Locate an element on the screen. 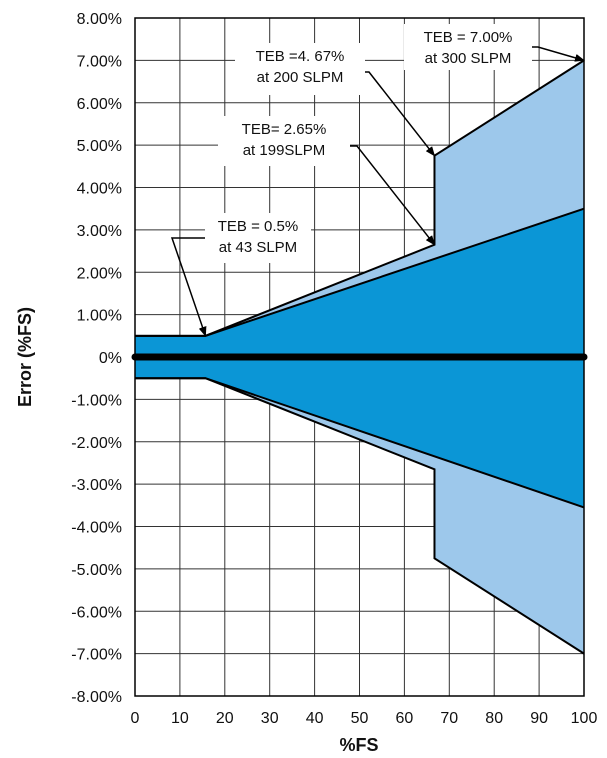  annotation-teb-2: TEB= 2.65% at 199SLPM is located at coordinates (327, 181).